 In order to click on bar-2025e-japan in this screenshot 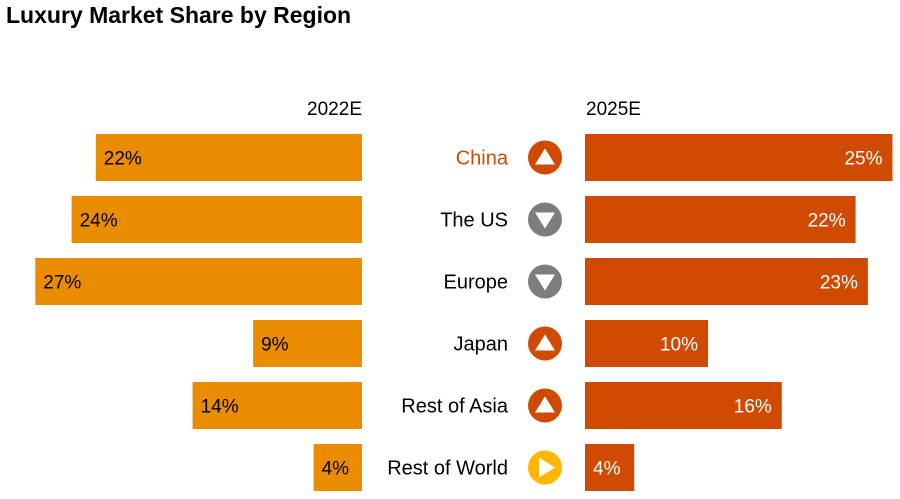, I will do `click(646, 343)`.